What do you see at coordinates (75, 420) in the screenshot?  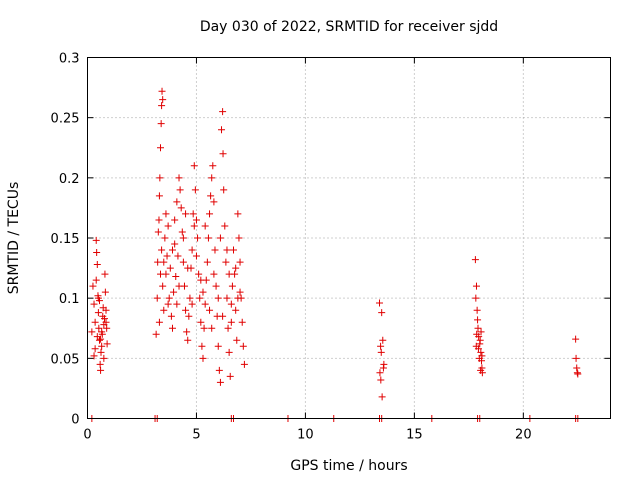 I see `y-tick-label: 0` at bounding box center [75, 420].